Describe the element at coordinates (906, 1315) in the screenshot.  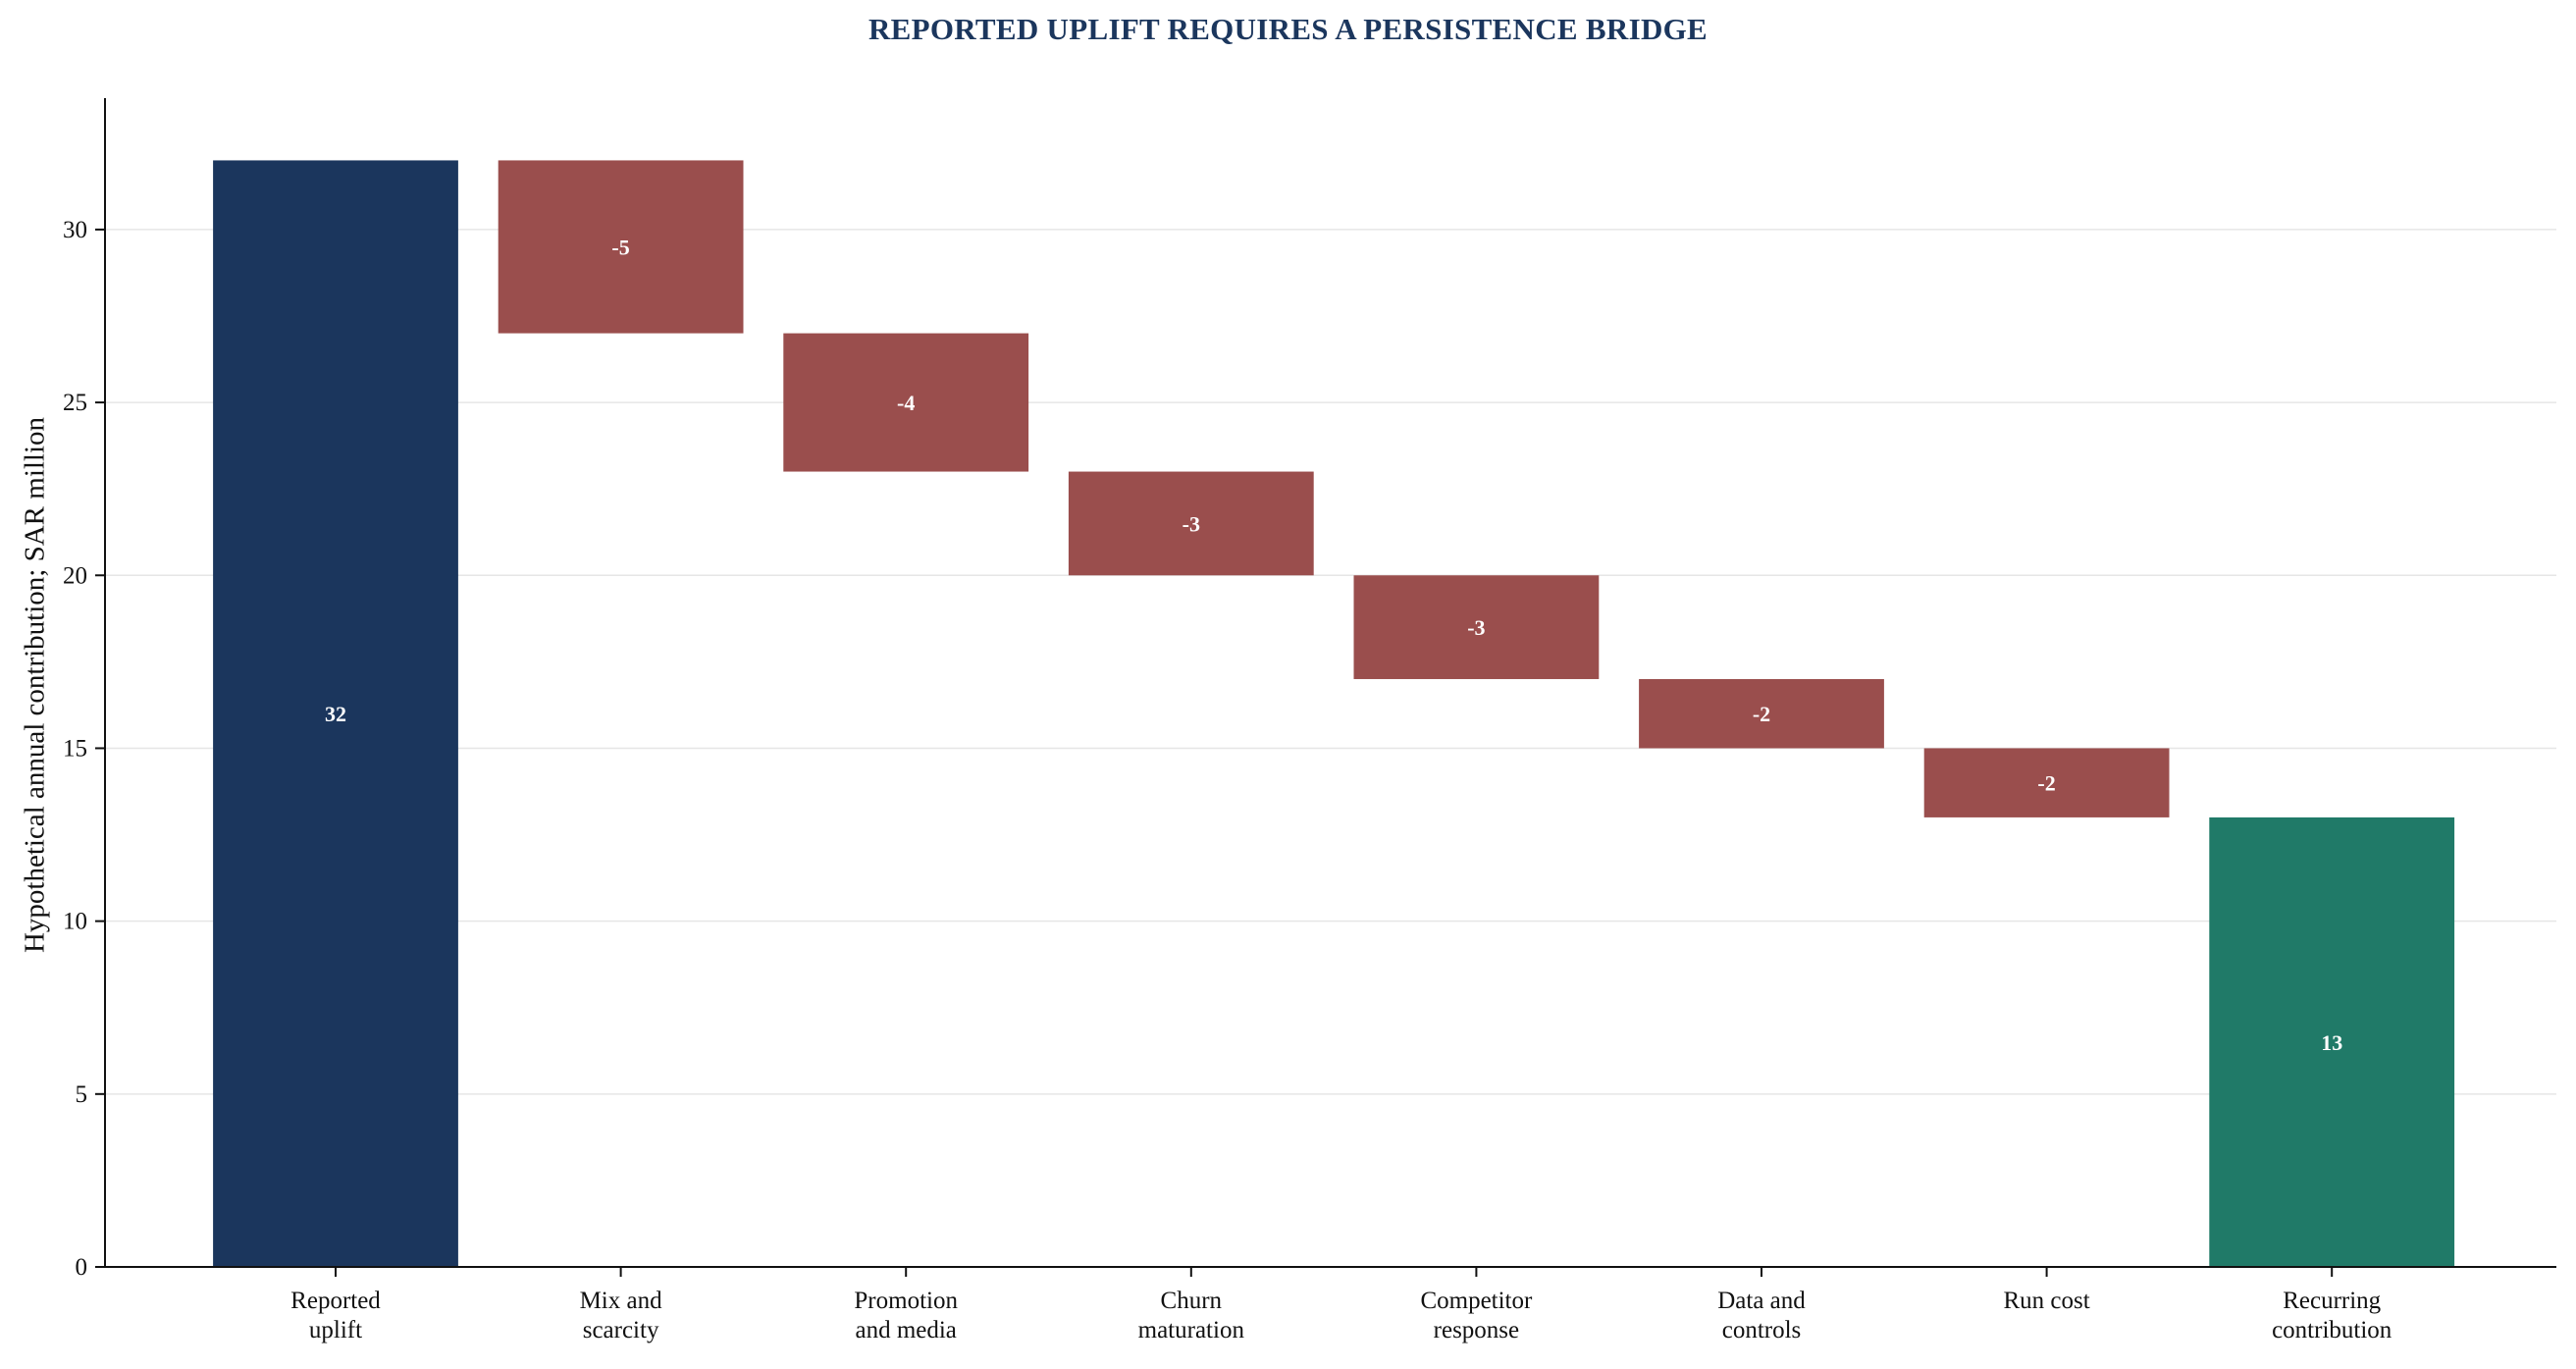
I see `x-category-label: Promotion and media` at that location.